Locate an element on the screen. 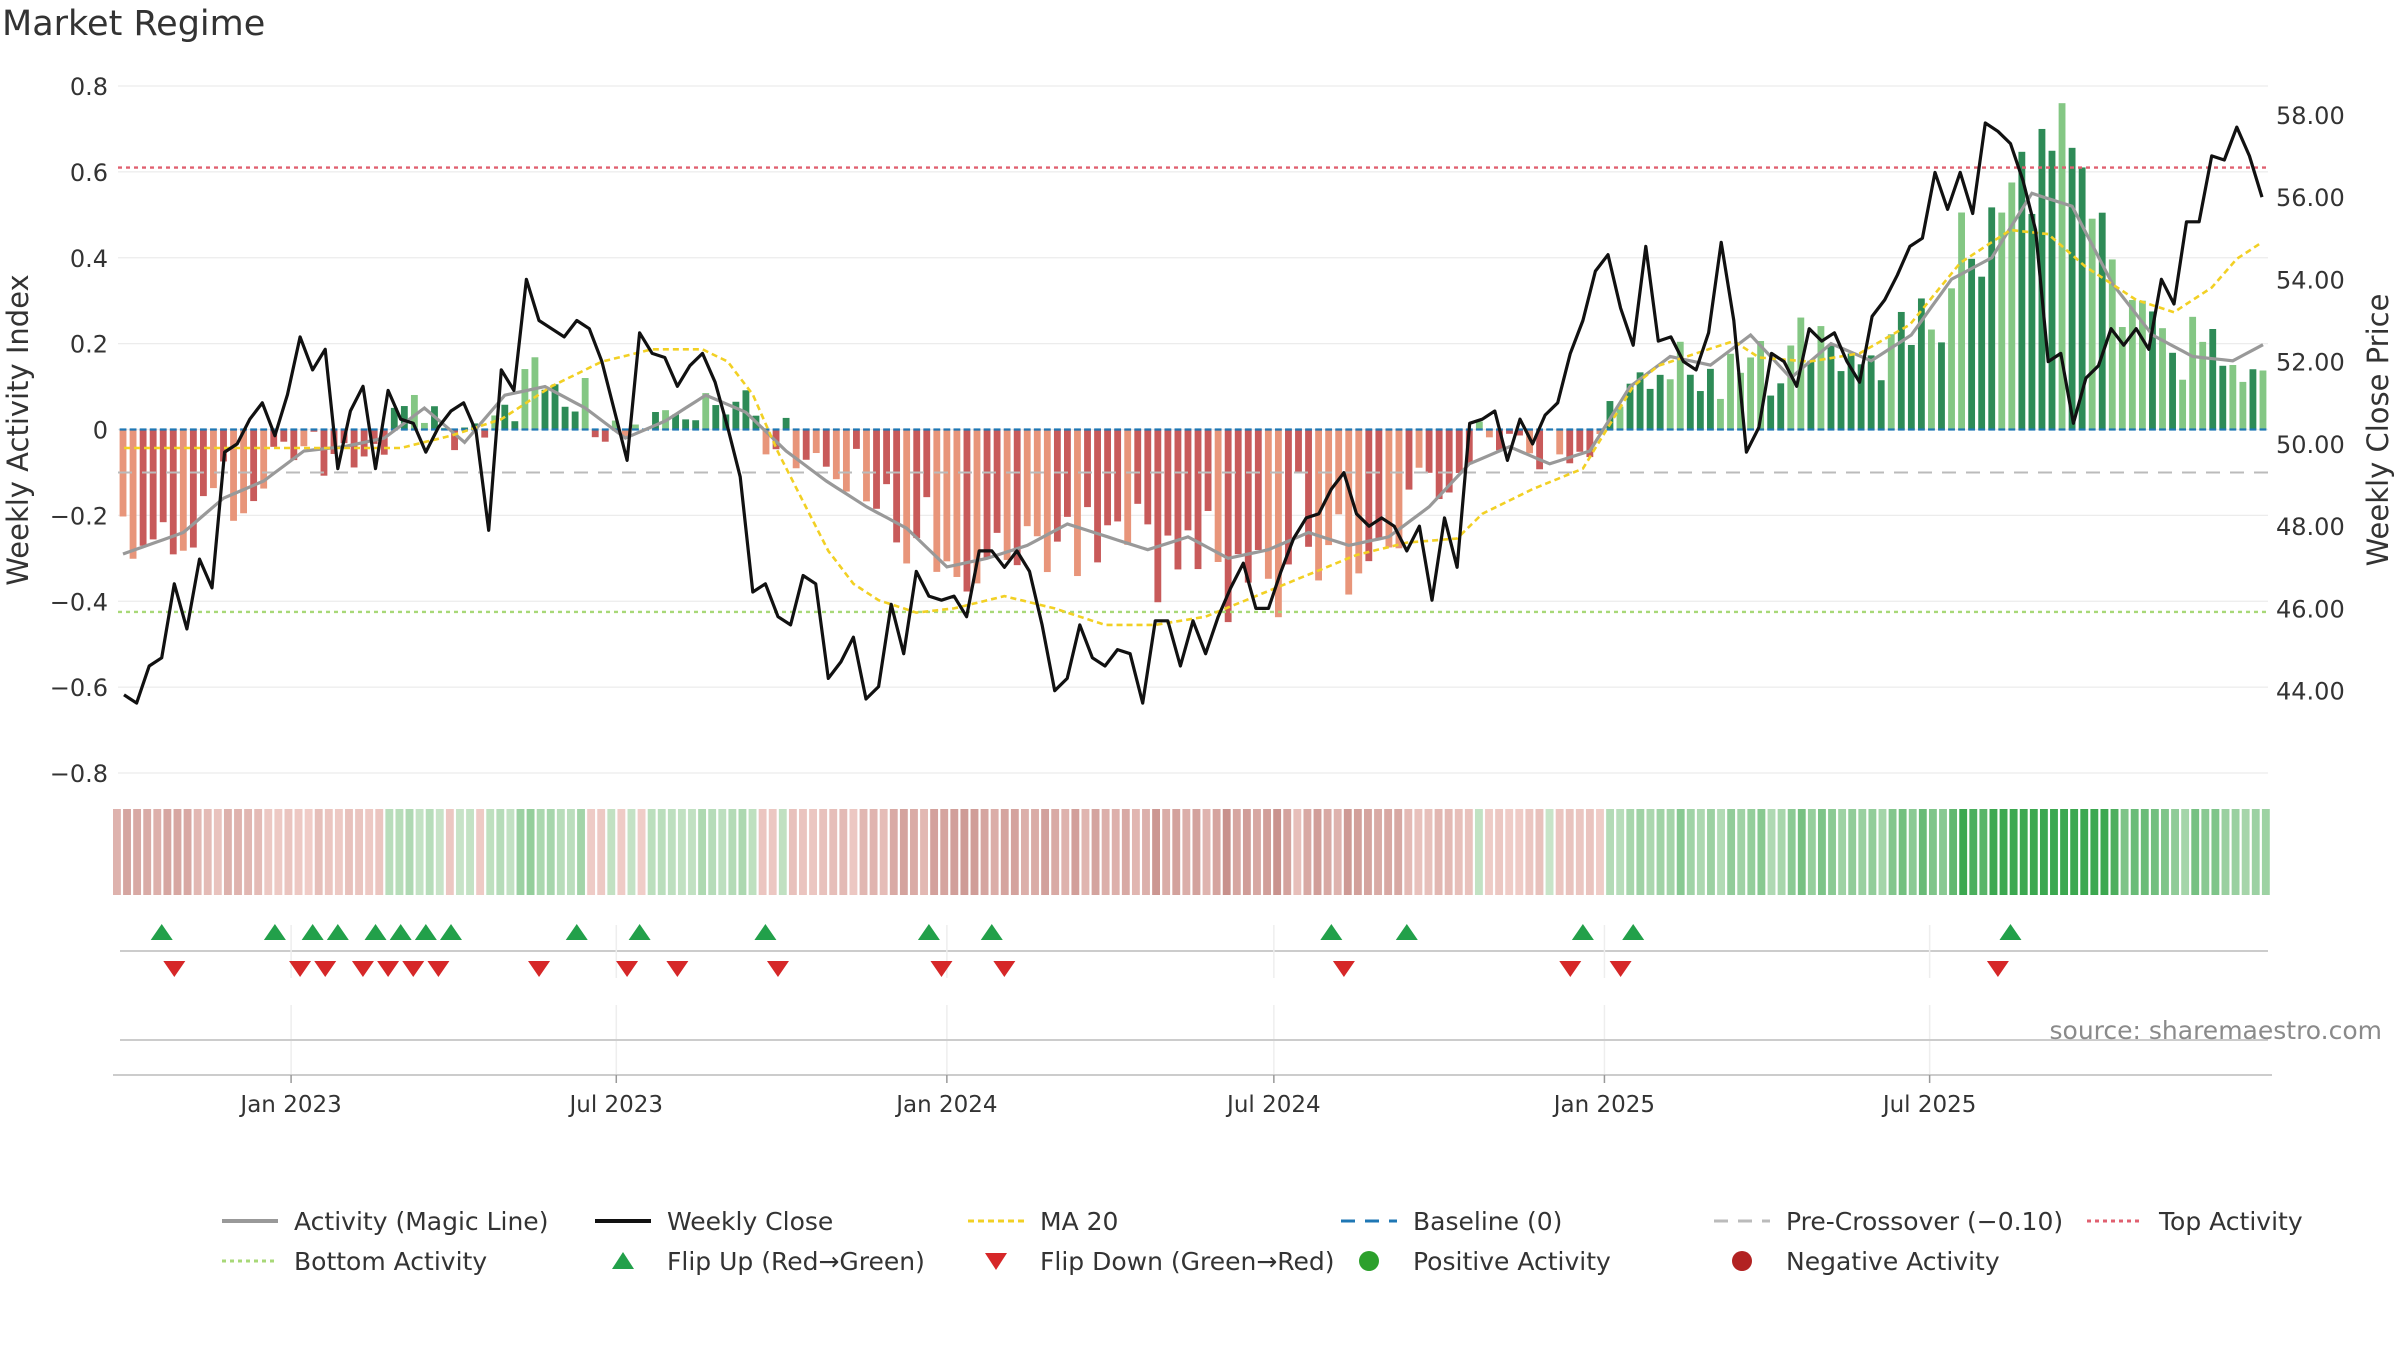 The image size is (2400, 1350). chart-title: Market Regime is located at coordinates (134, 24).